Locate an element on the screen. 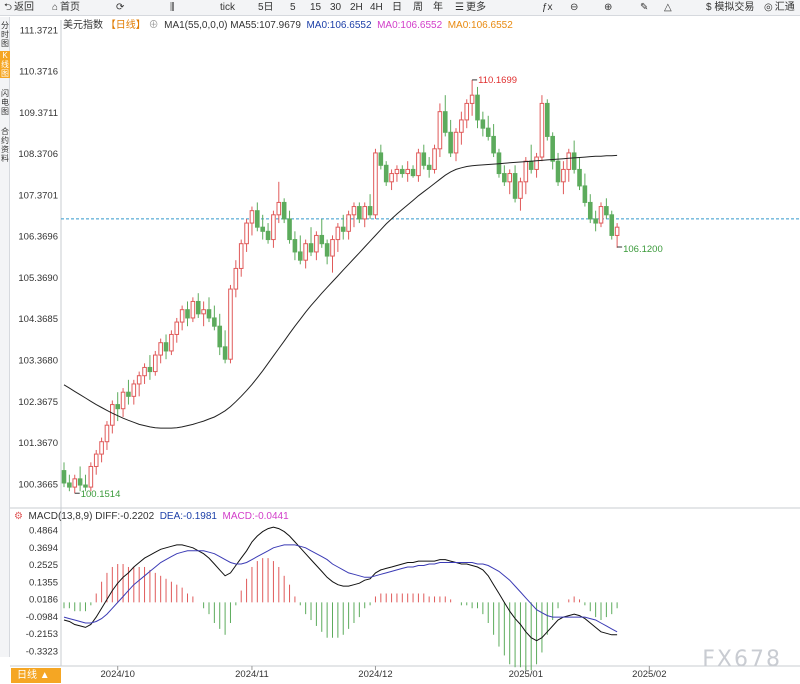  period-tab-daily: 日线 ▲ is located at coordinates (36, 675).